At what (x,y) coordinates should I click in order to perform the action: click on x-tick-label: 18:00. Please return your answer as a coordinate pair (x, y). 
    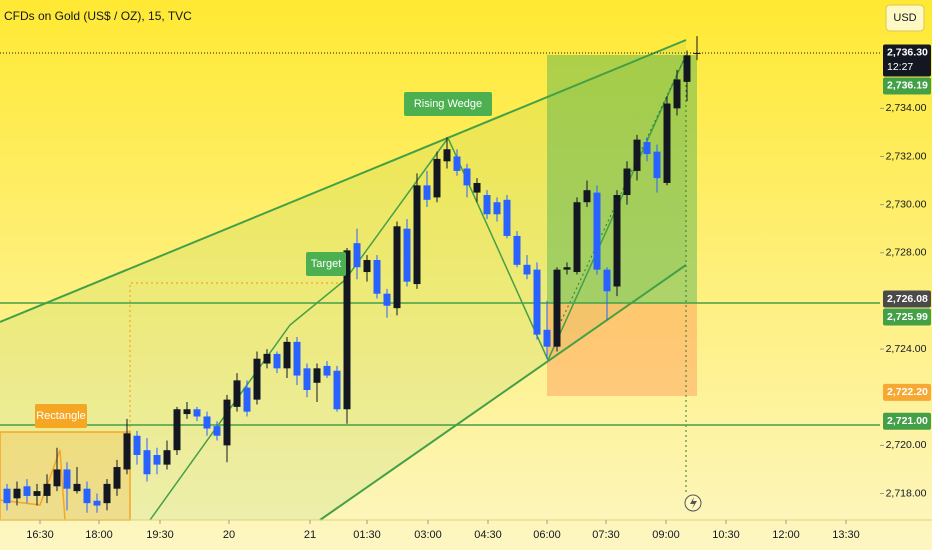
    Looking at the image, I should click on (99, 535).